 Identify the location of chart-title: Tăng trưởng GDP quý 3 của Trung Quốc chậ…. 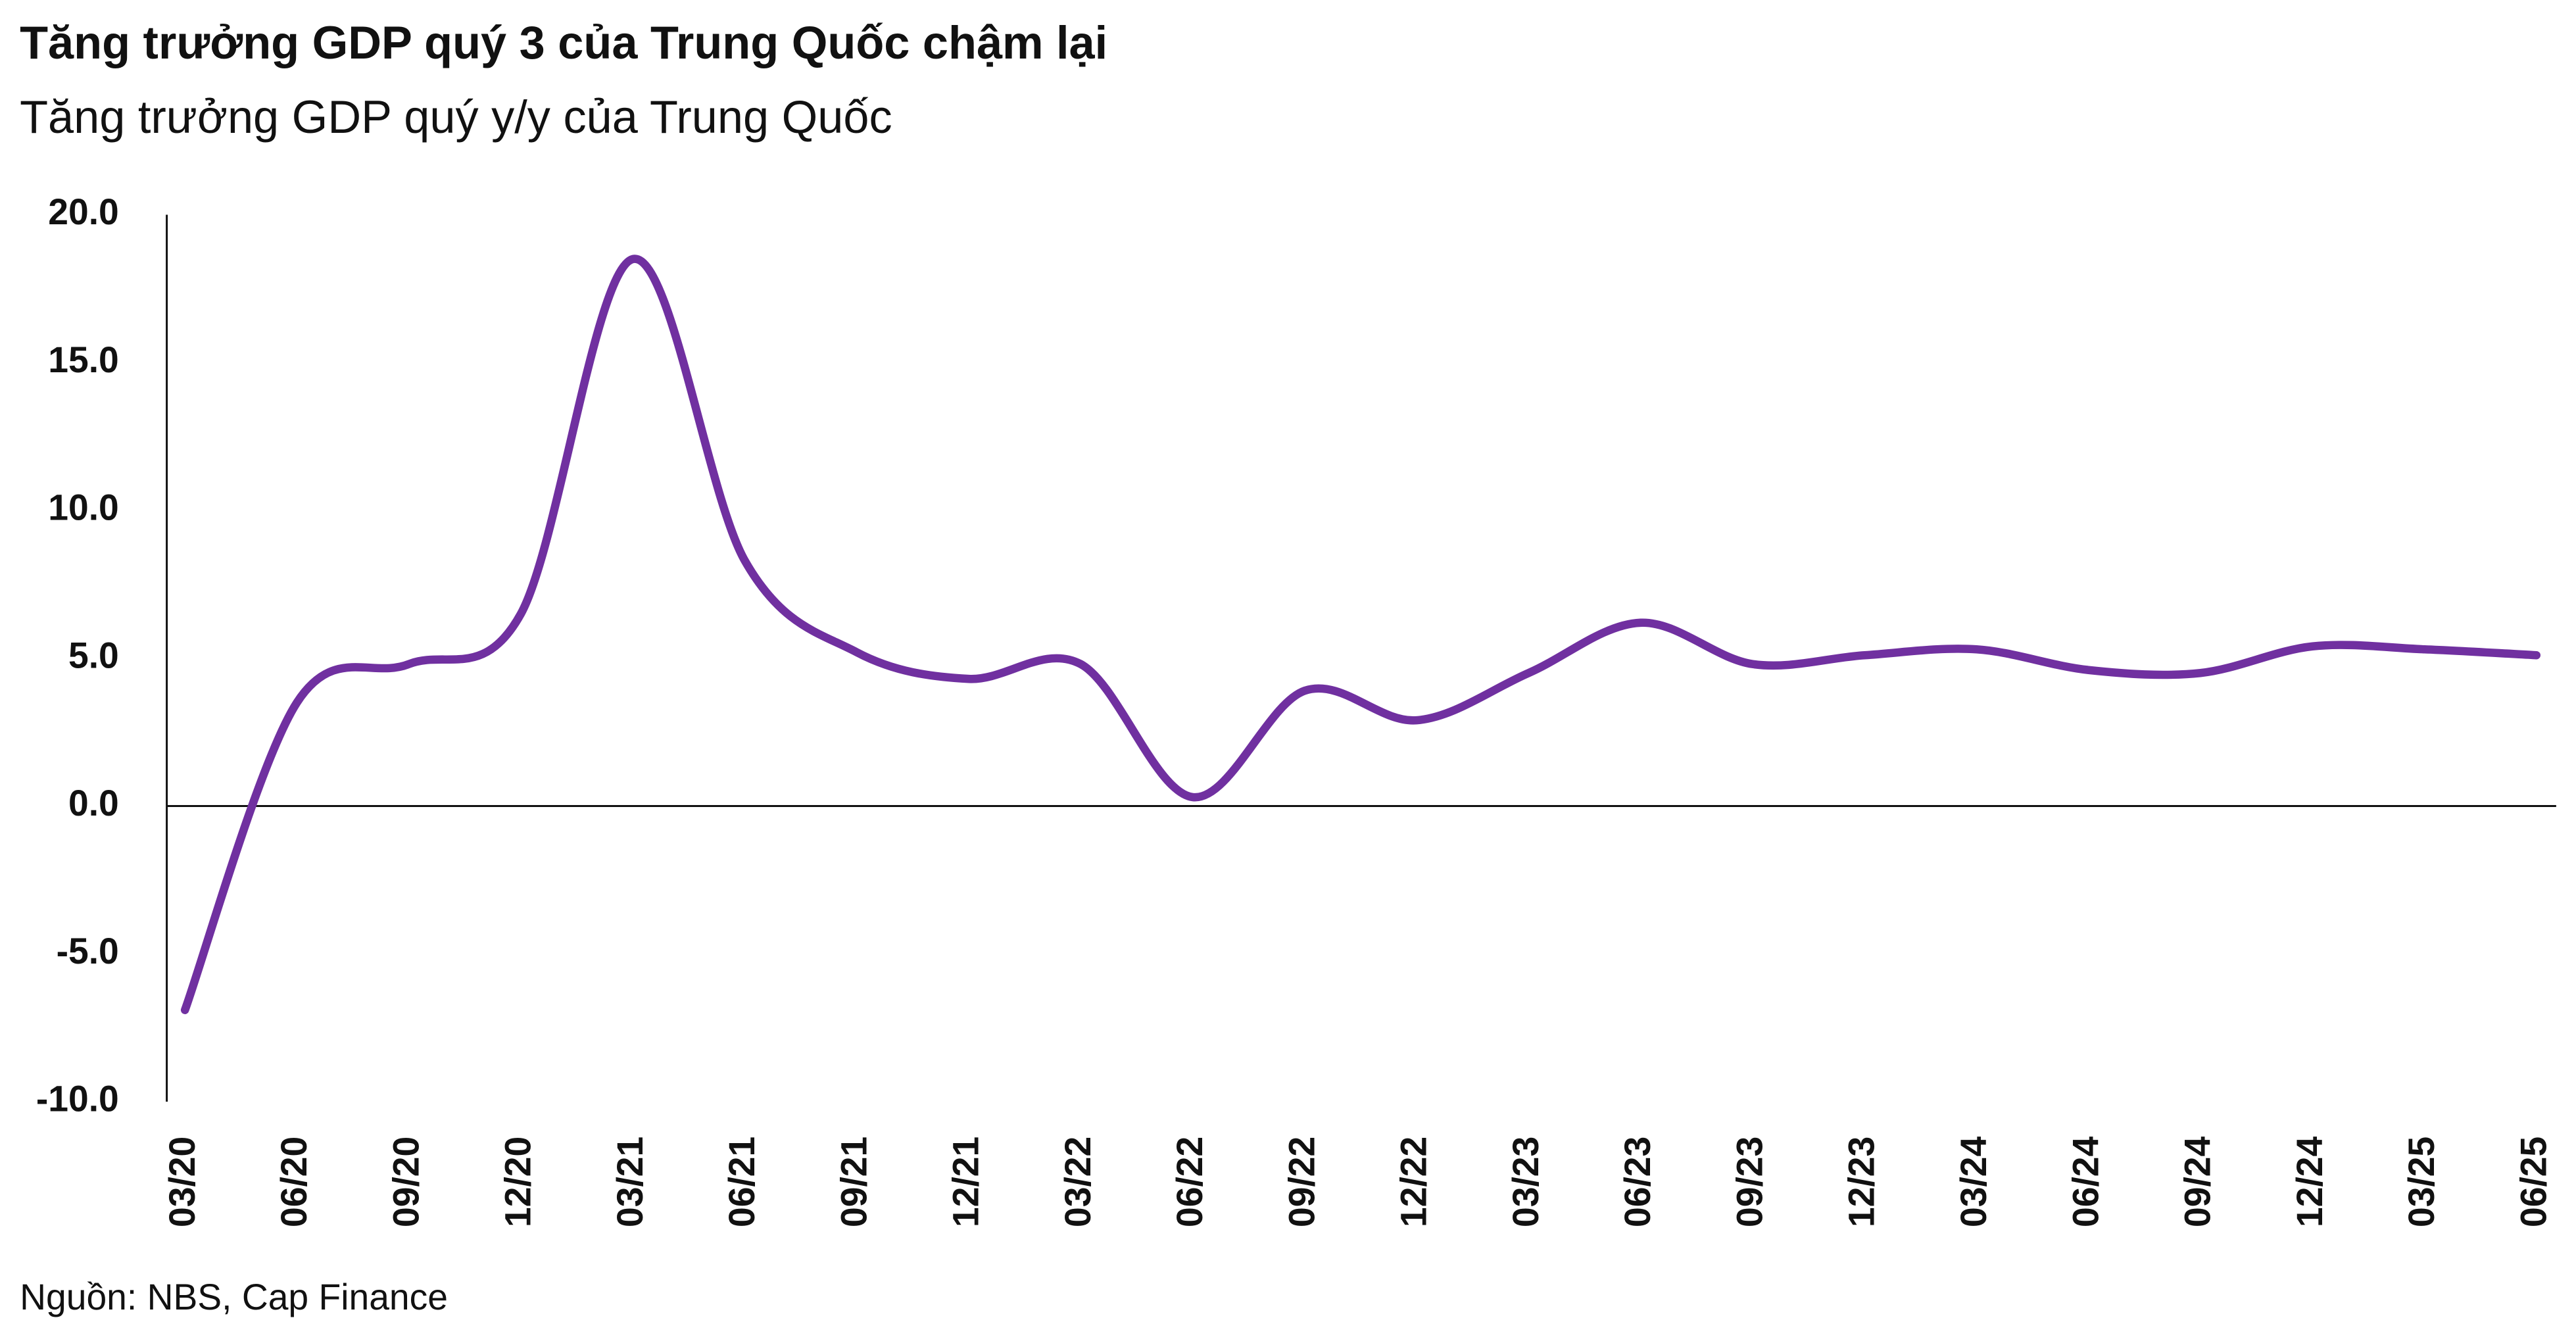
(563, 42).